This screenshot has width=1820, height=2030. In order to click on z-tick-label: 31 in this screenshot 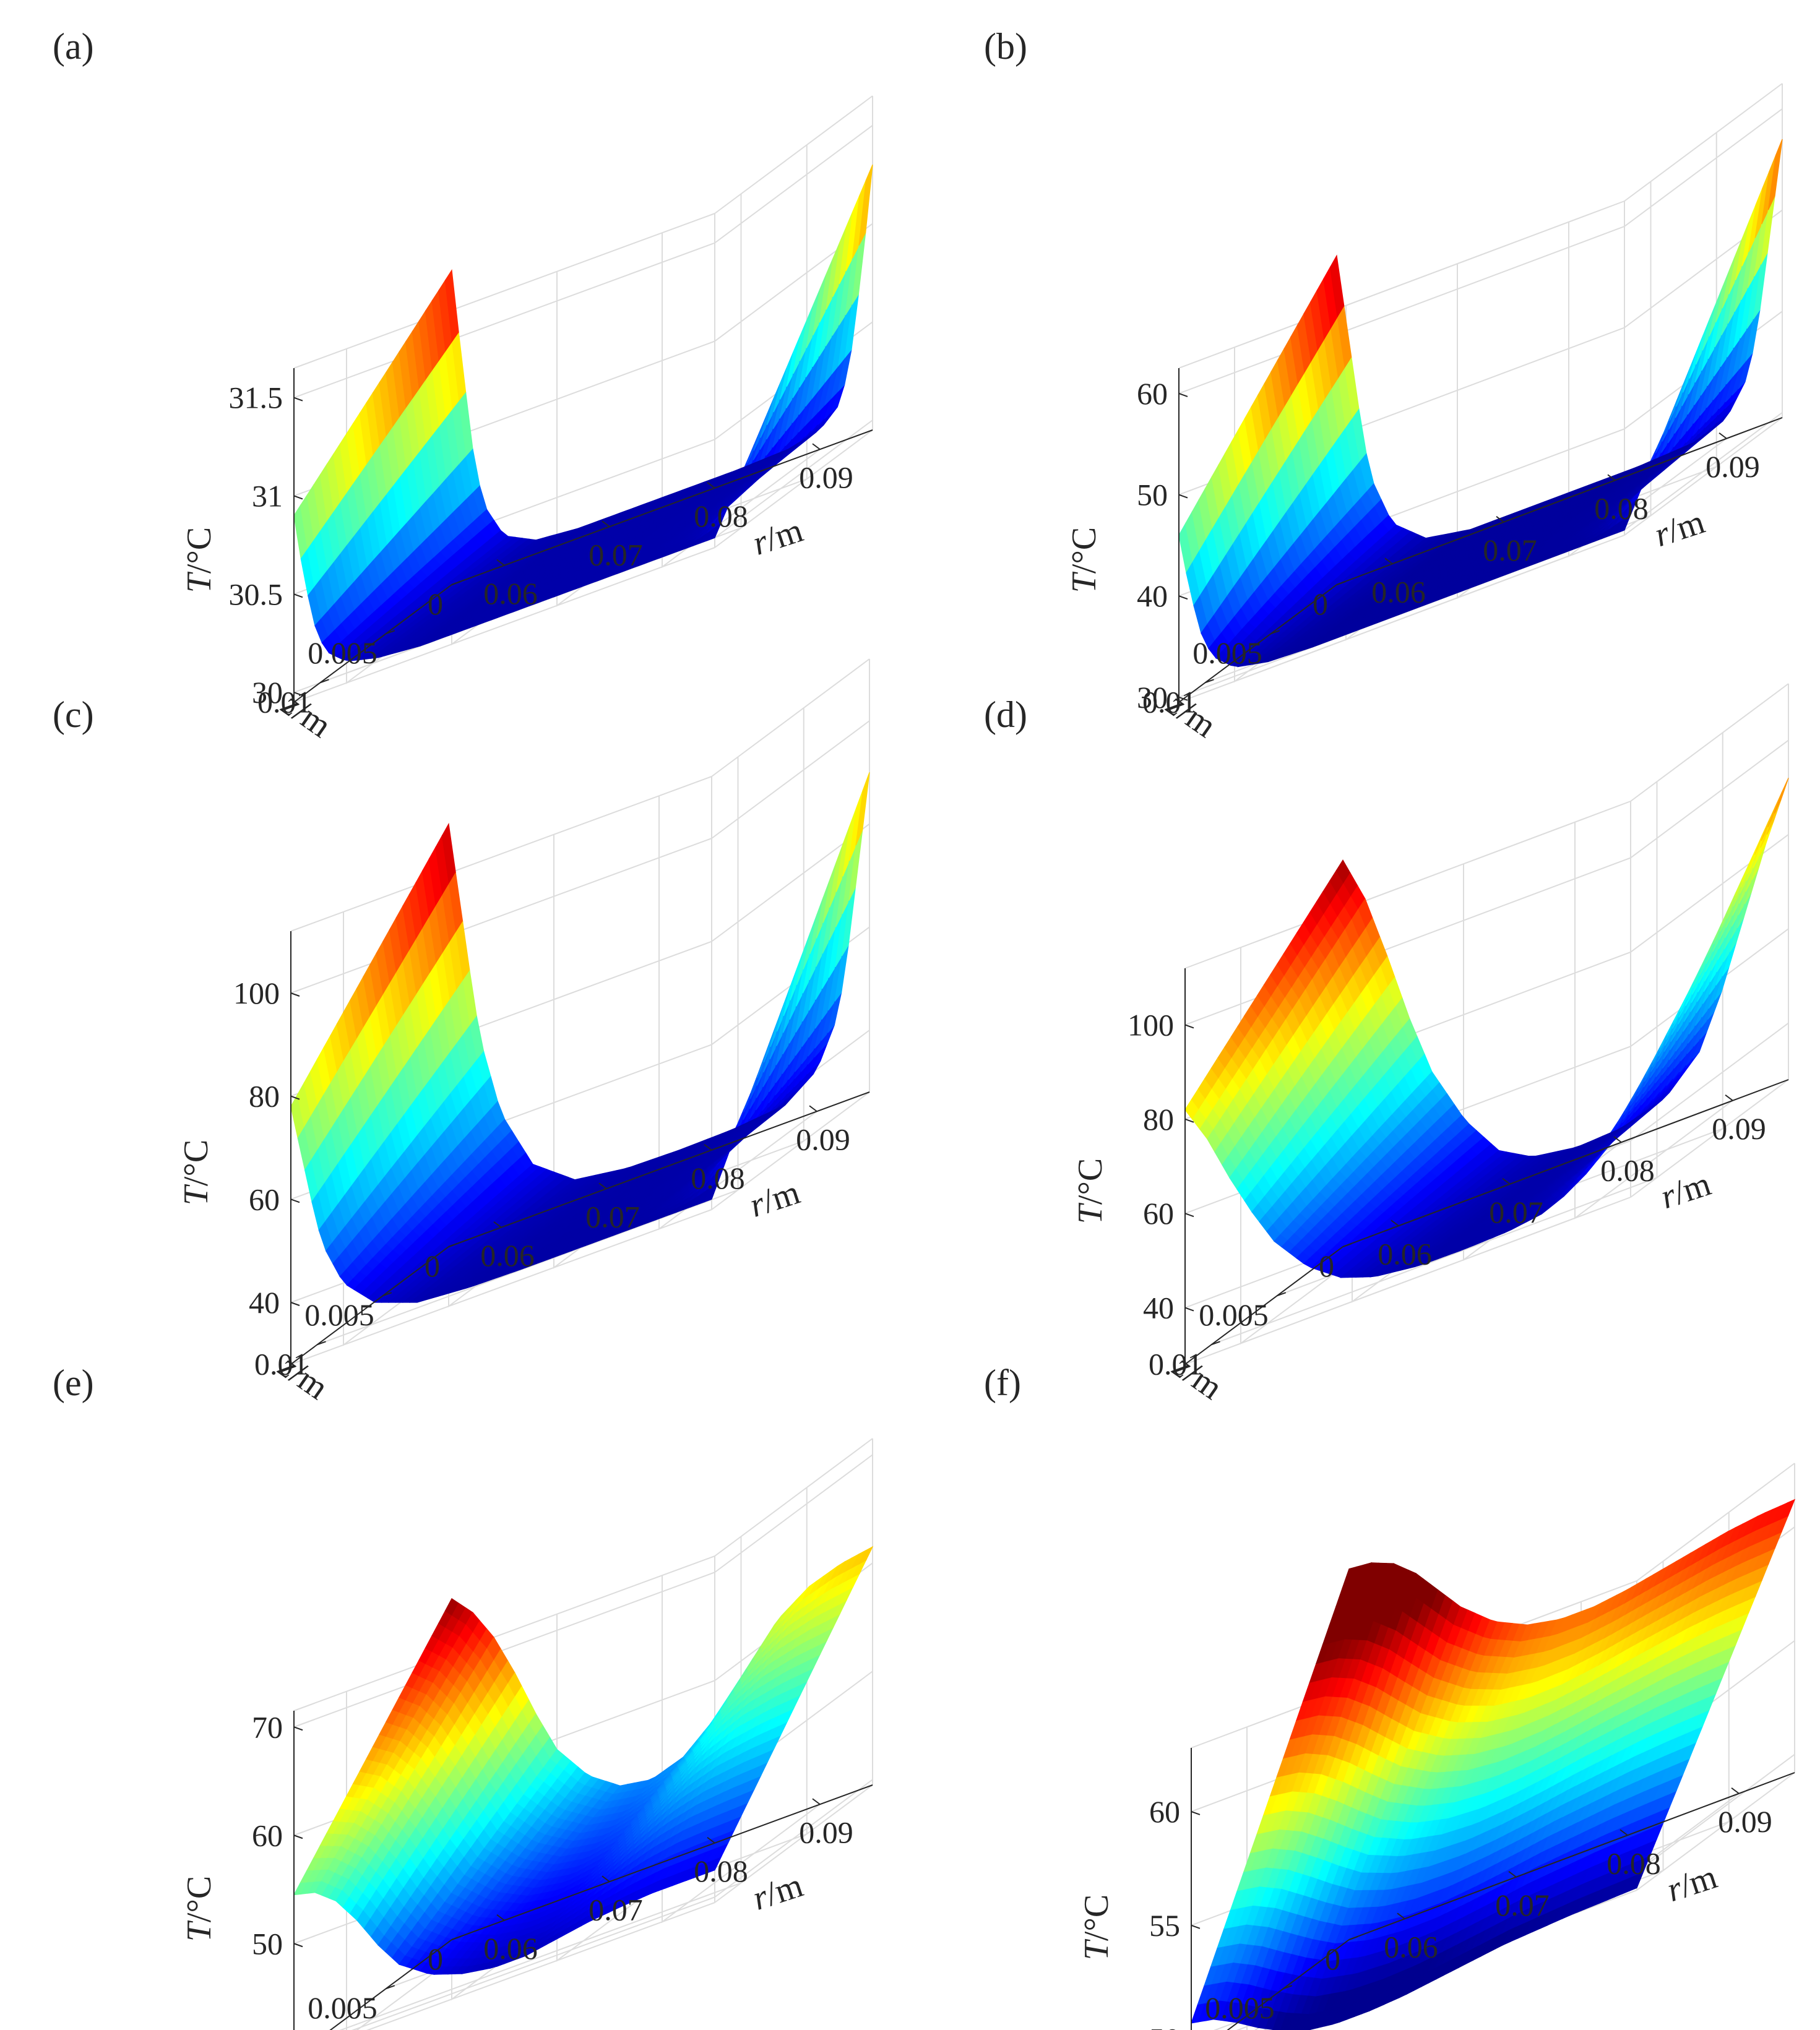, I will do `click(267, 495)`.